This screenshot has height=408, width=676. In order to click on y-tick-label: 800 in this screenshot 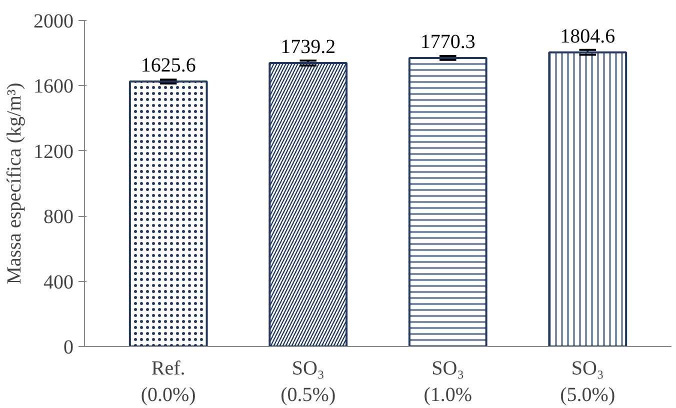, I will do `click(59, 217)`.